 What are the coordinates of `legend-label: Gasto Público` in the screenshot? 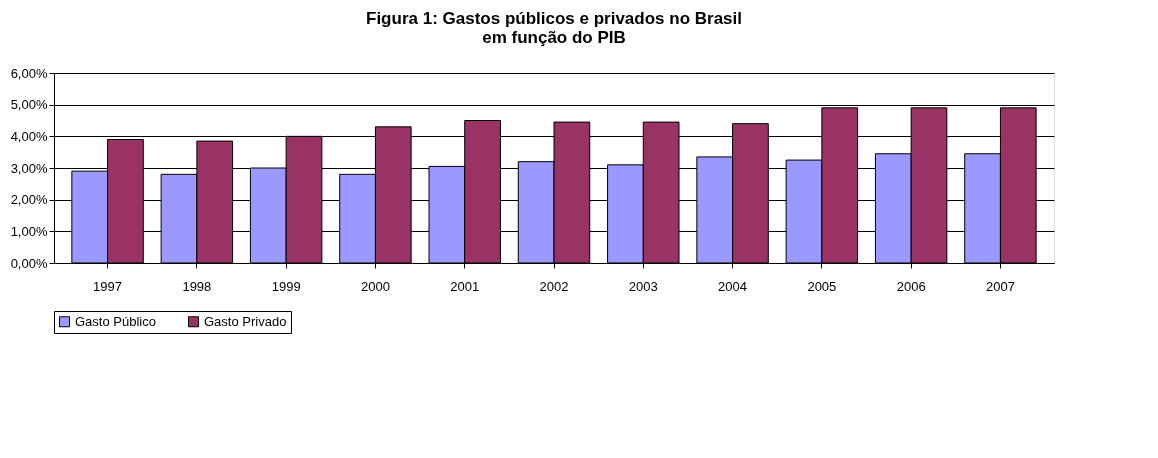 It's located at (115, 321).